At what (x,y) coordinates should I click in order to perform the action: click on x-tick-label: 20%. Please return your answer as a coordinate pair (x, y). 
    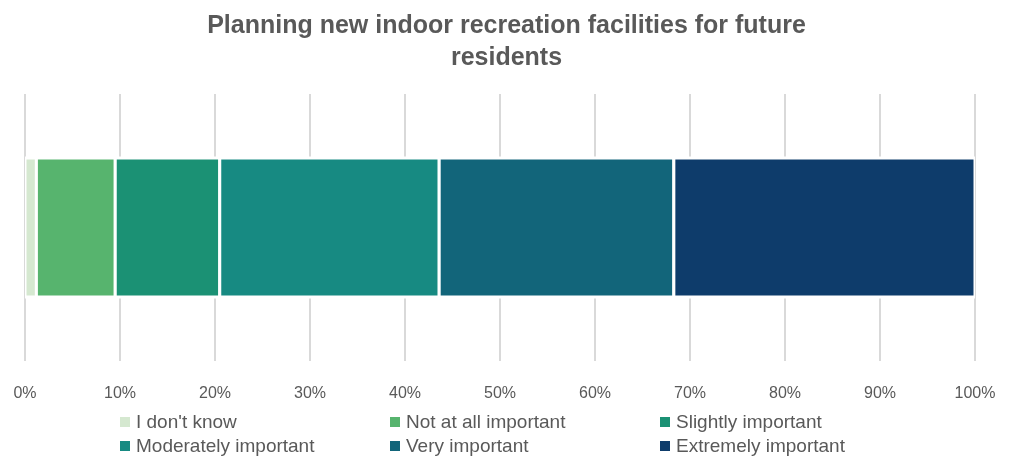
    Looking at the image, I should click on (215, 393).